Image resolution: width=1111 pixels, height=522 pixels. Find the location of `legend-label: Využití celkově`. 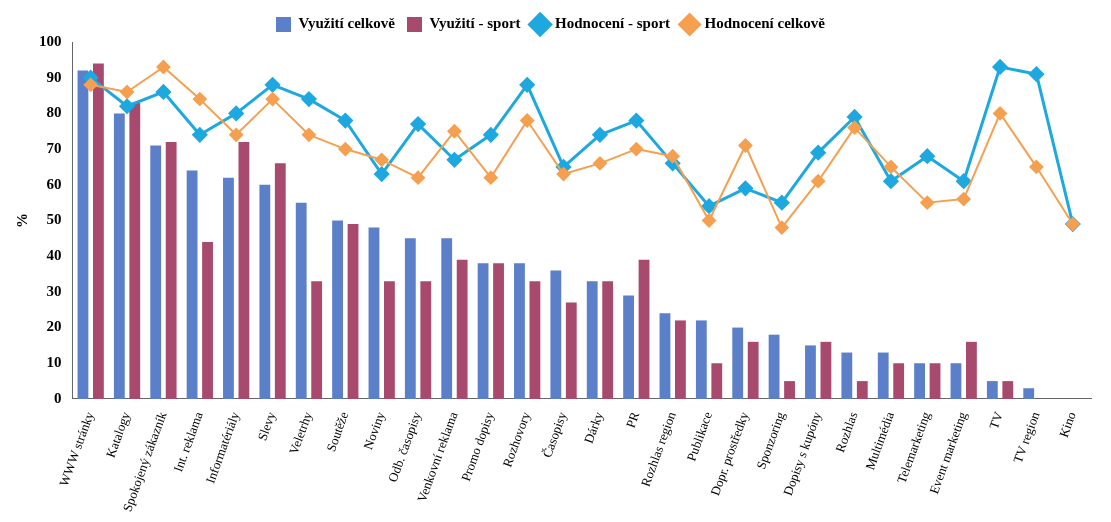

legend-label: Využití celkově is located at coordinates (347, 23).